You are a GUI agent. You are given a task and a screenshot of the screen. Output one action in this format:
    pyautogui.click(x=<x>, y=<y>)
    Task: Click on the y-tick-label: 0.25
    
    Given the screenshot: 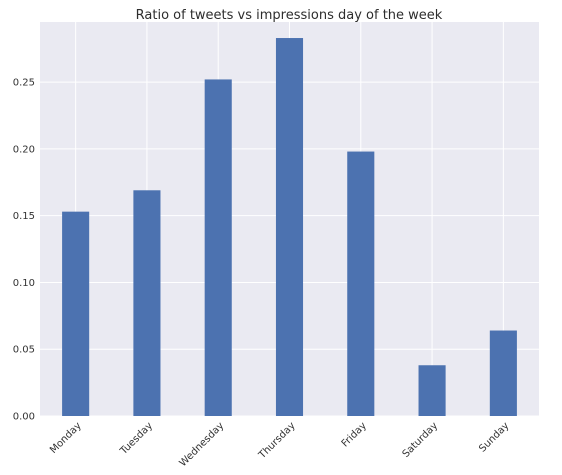 What is the action you would take?
    pyautogui.click(x=24, y=83)
    